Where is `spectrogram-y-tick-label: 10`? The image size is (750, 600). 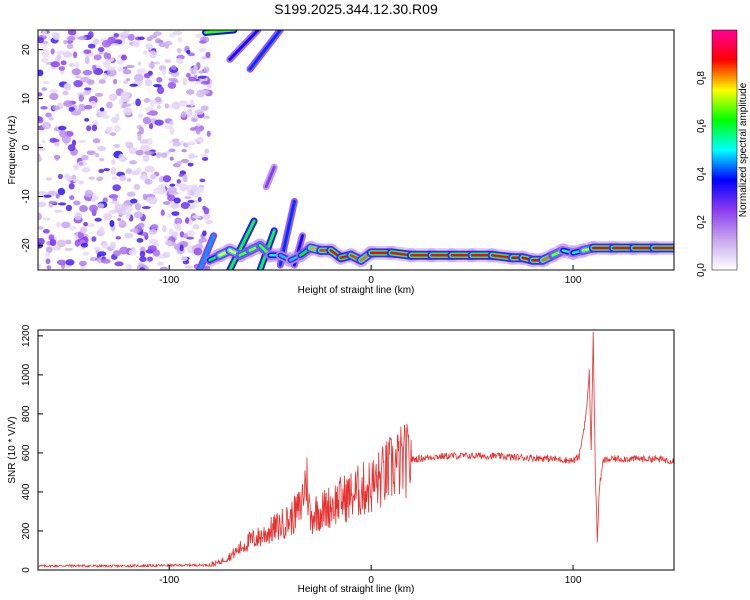 spectrogram-y-tick-label: 10 is located at coordinates (26, 99).